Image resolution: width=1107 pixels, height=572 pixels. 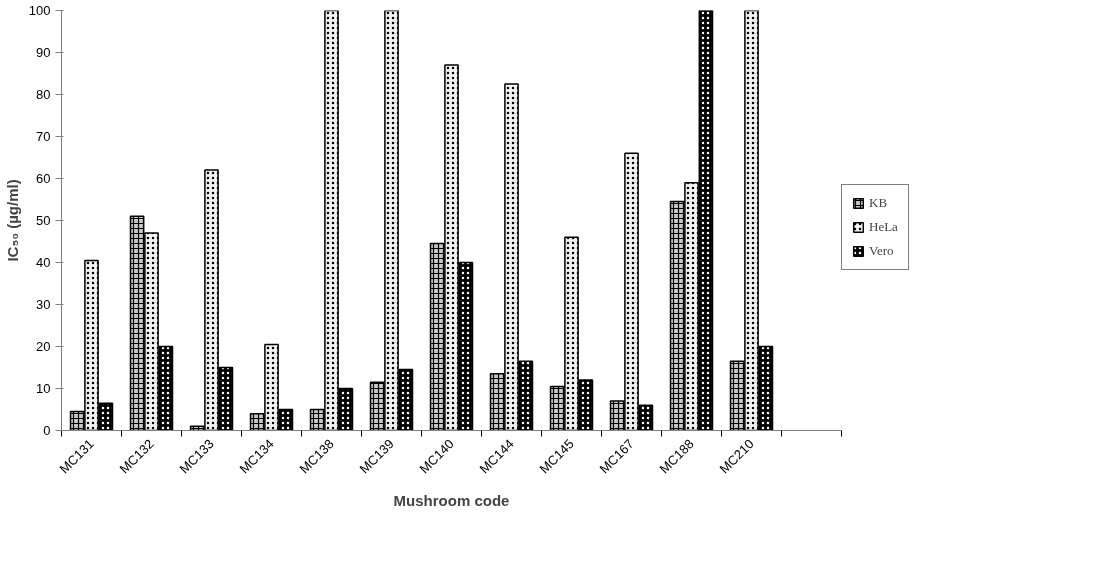 What do you see at coordinates (881, 251) in the screenshot?
I see `legend-label: Vero` at bounding box center [881, 251].